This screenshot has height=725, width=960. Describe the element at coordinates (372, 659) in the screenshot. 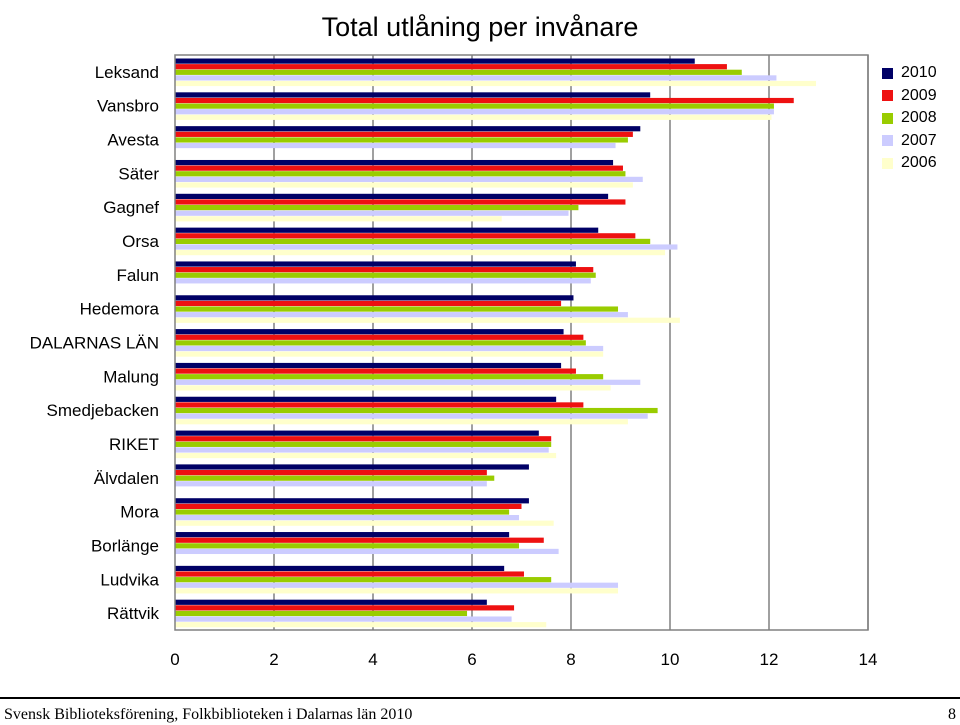

I see `x-tick-label: 4` at that location.